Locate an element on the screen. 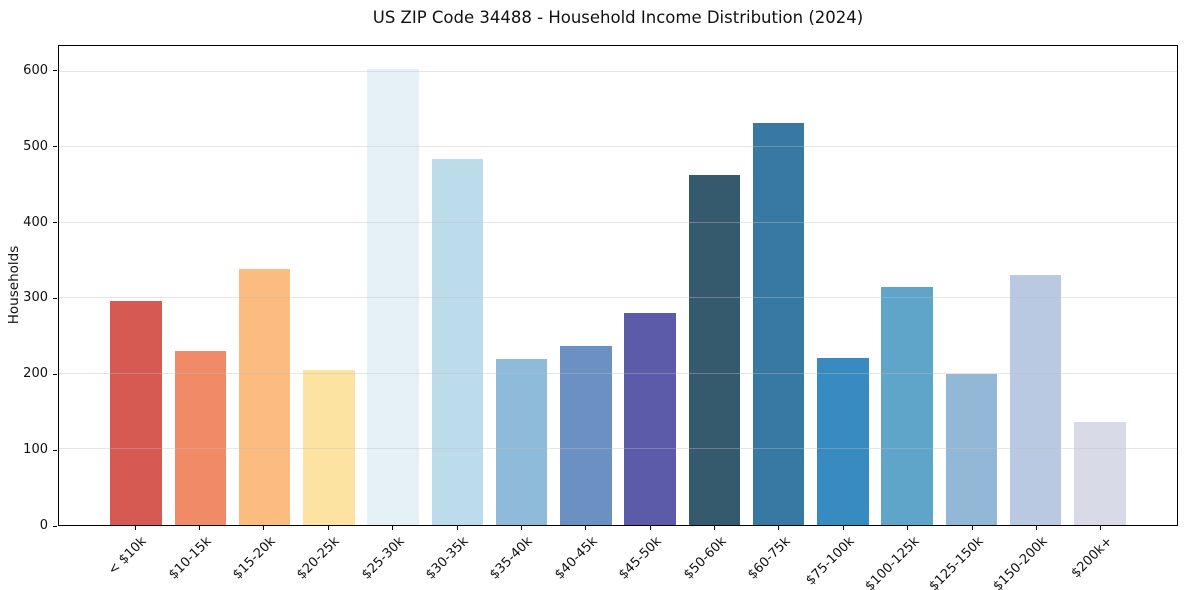 The image size is (1189, 590). x-tick-label: $15-20k is located at coordinates (254, 558).